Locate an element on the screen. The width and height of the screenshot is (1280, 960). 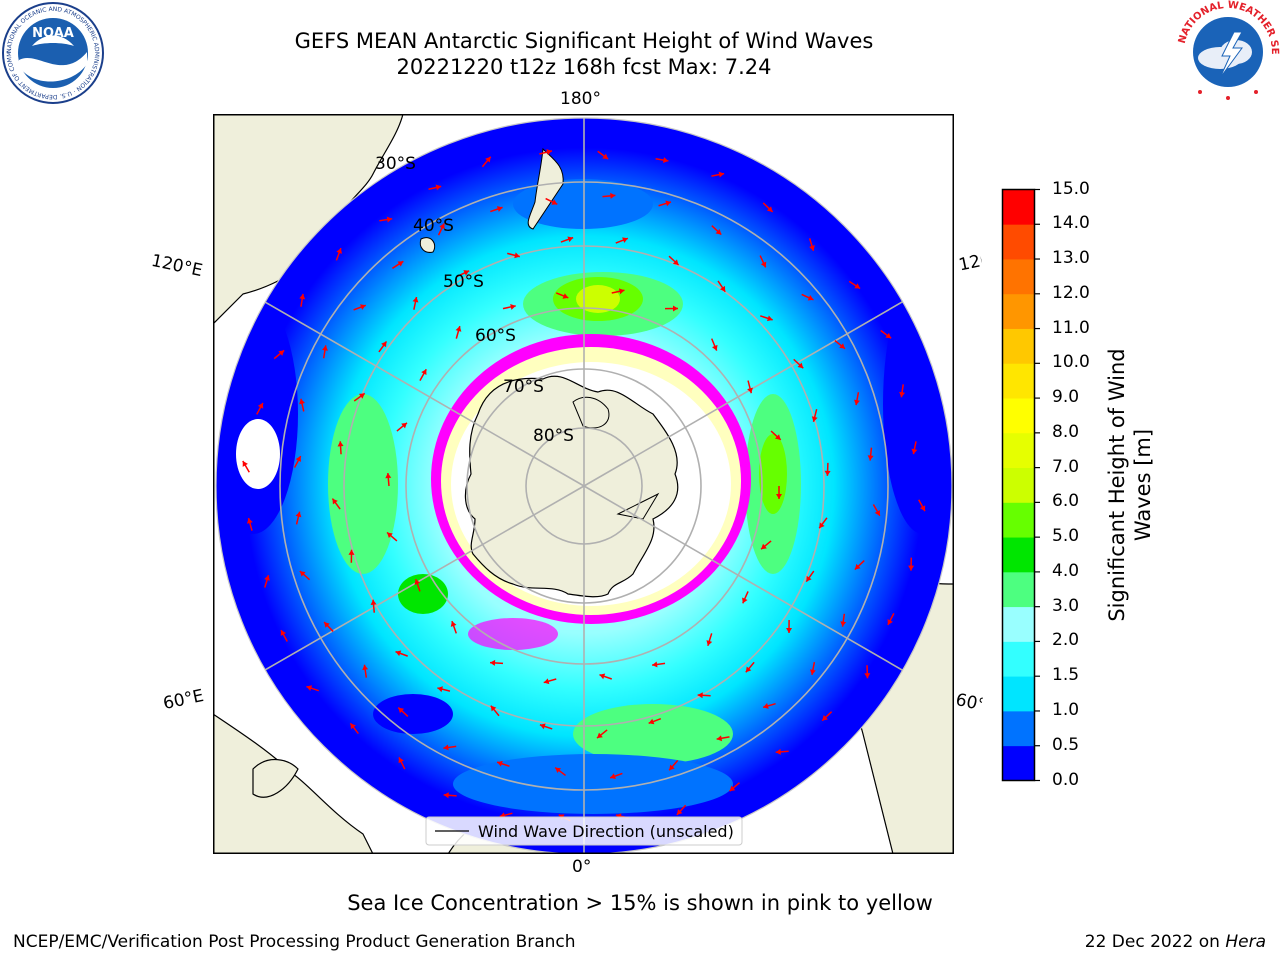
lat-label-80s: 80°S is located at coordinates (553, 436).